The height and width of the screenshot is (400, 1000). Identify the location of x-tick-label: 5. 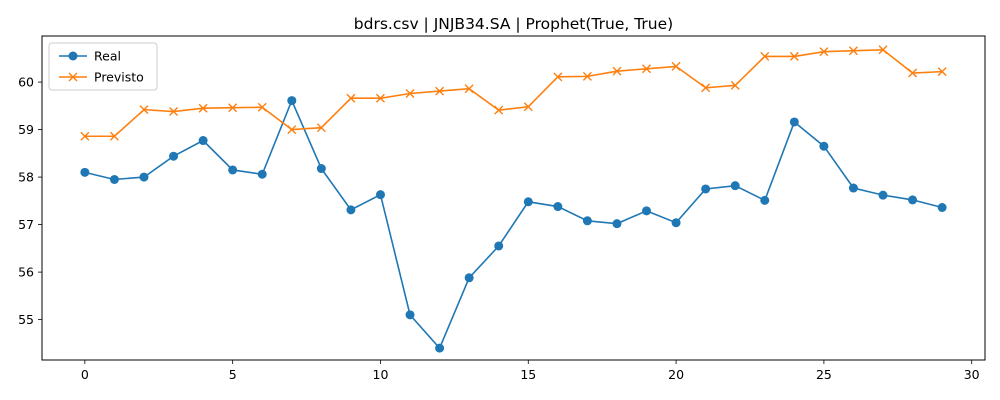
(233, 374).